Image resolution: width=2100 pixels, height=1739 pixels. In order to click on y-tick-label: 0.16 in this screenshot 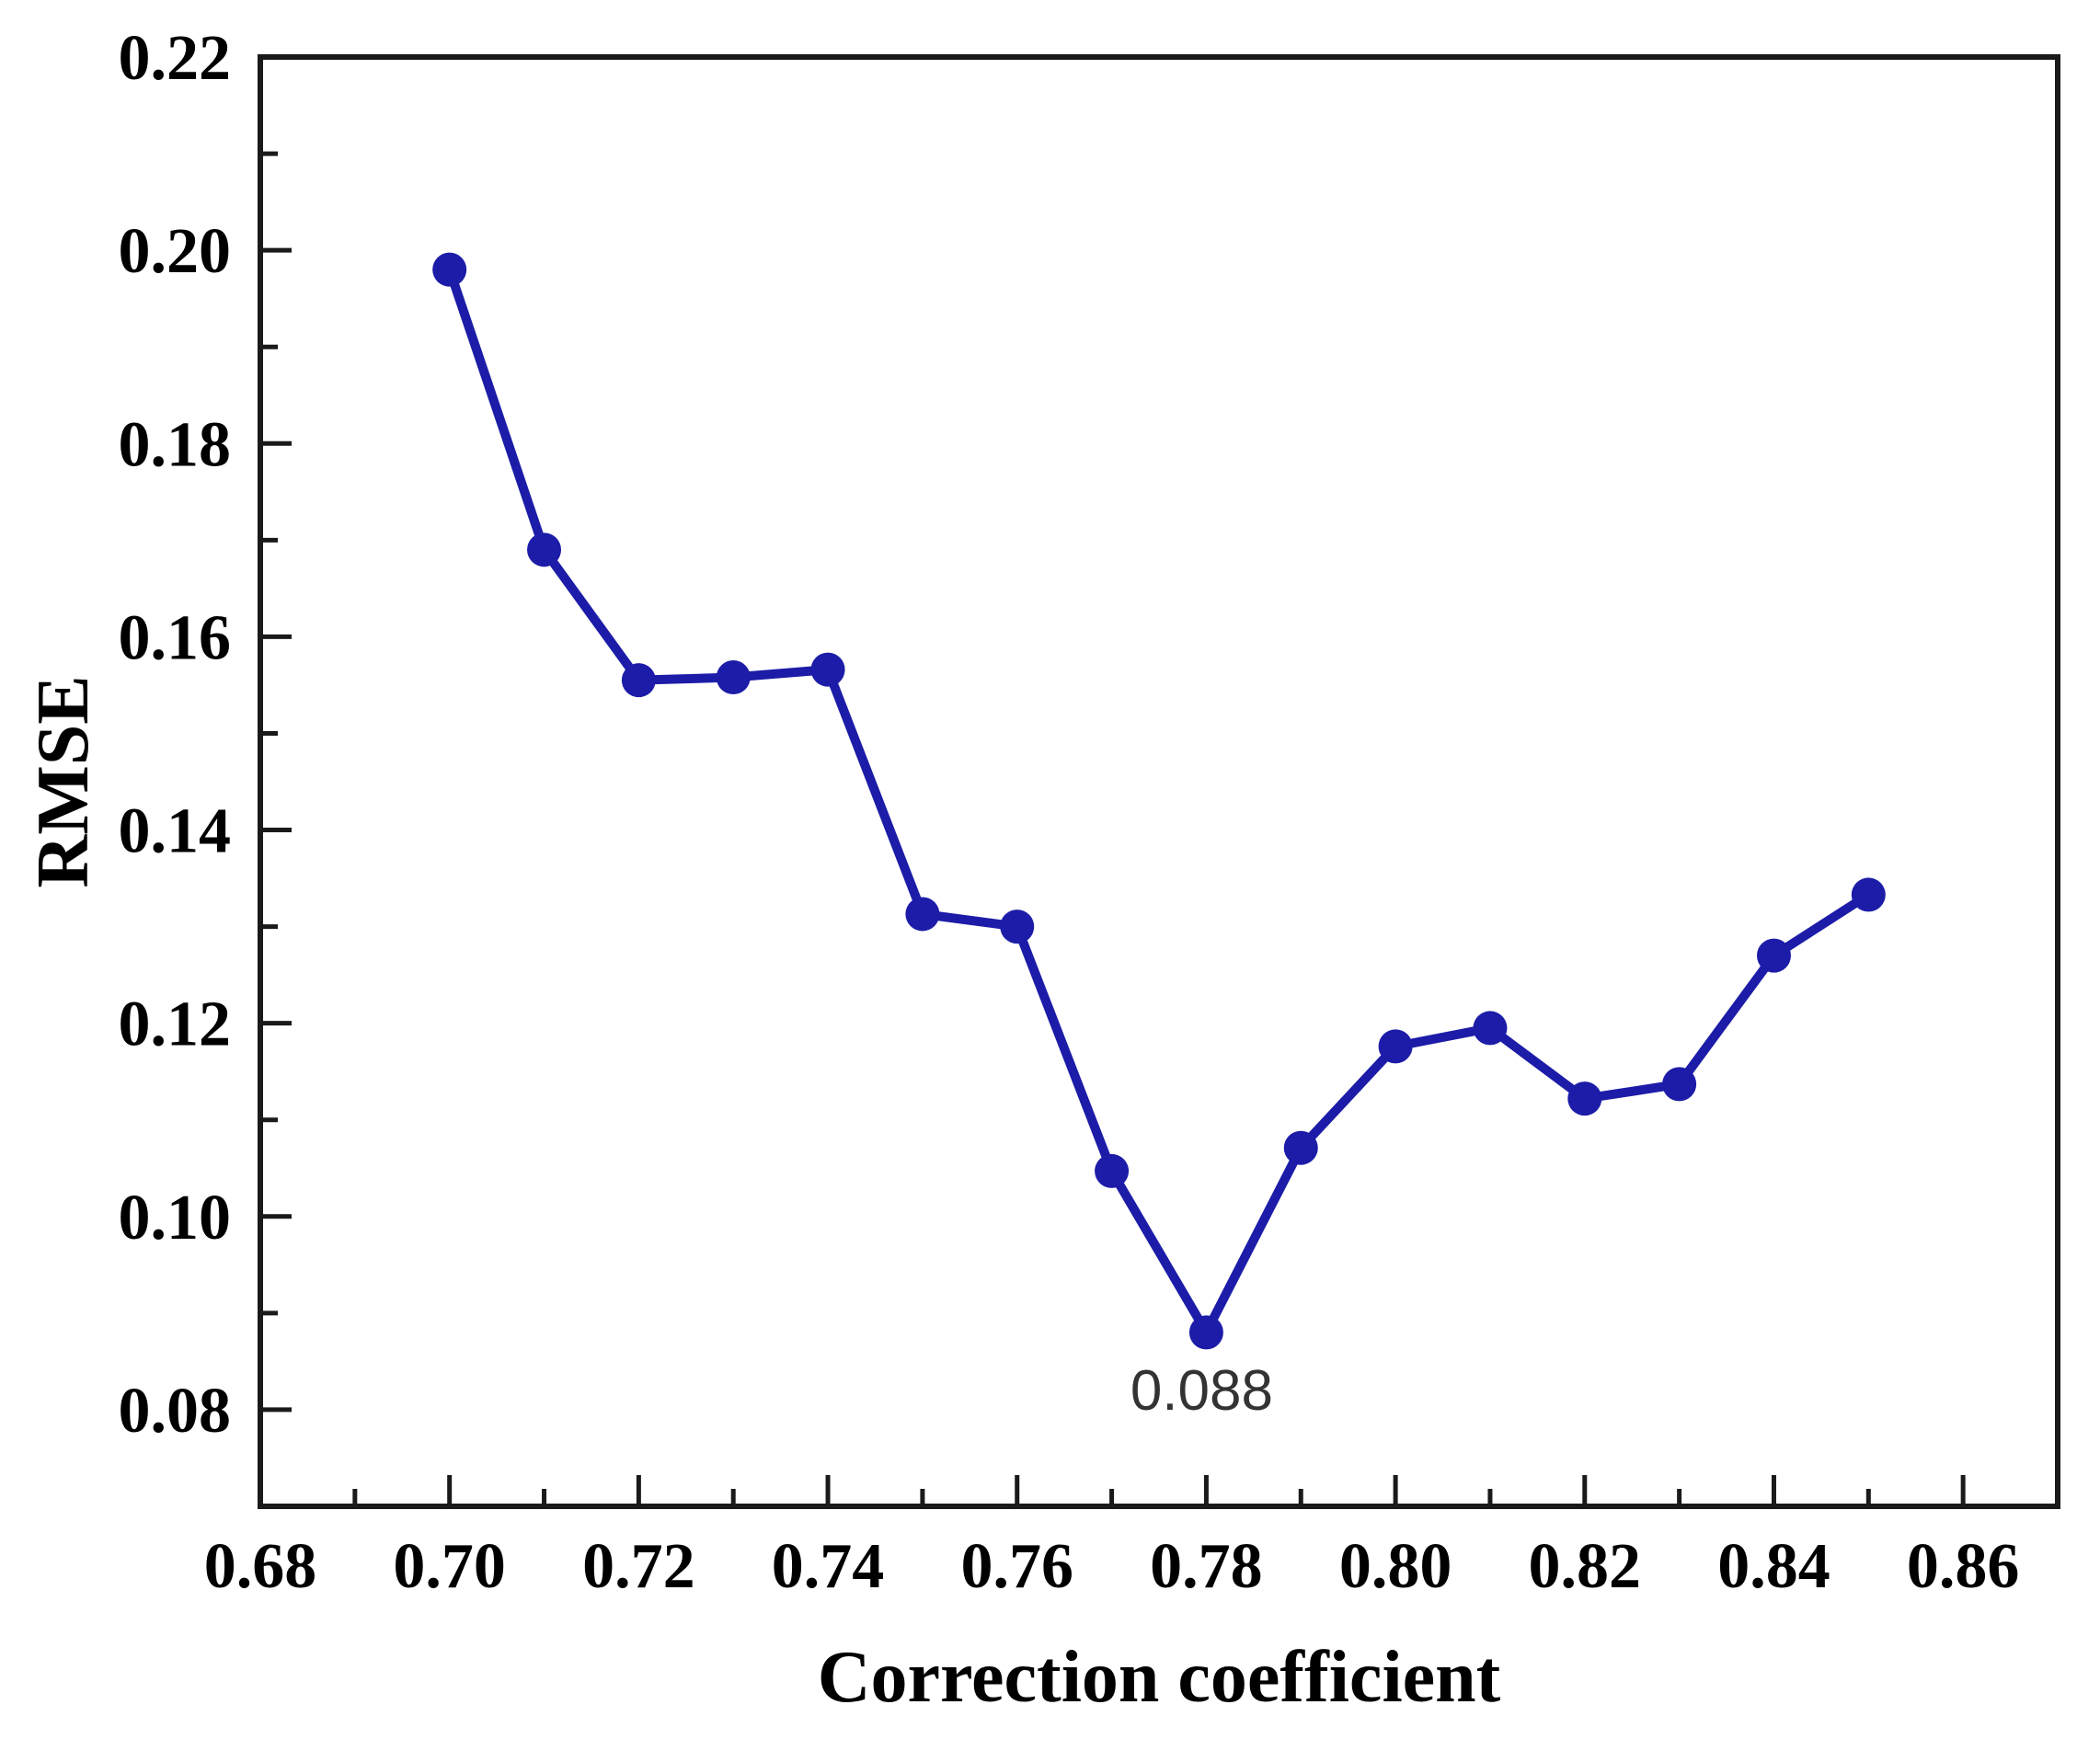, I will do `click(175, 637)`.